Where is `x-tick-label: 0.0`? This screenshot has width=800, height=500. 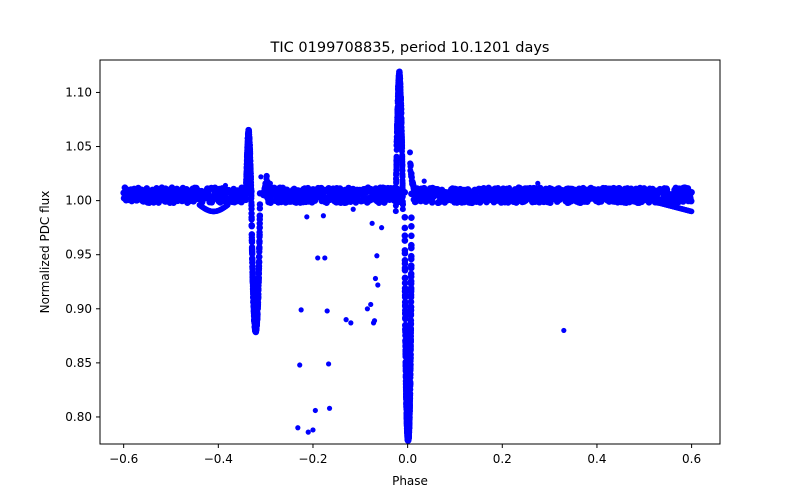 x-tick-label: 0.0 is located at coordinates (407, 459).